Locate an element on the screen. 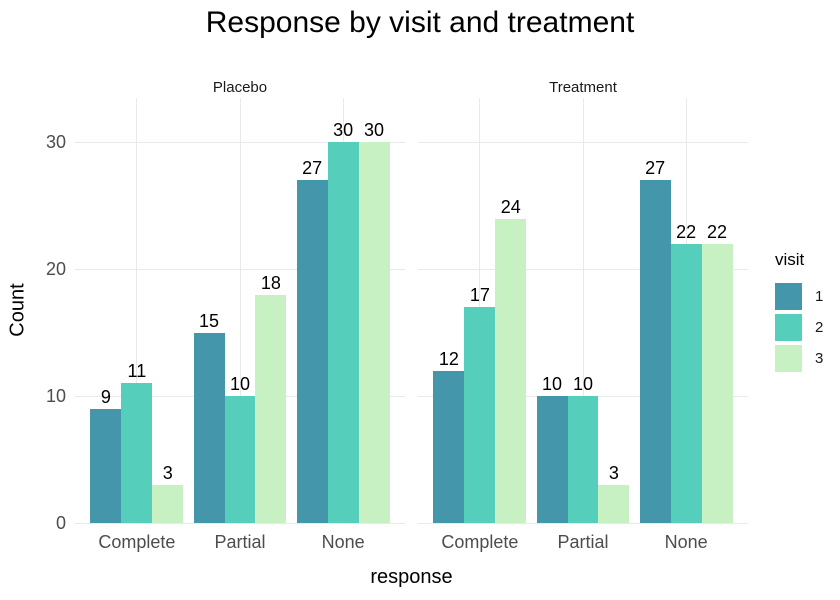  bar-treatment-none-visit2 is located at coordinates (686, 383).